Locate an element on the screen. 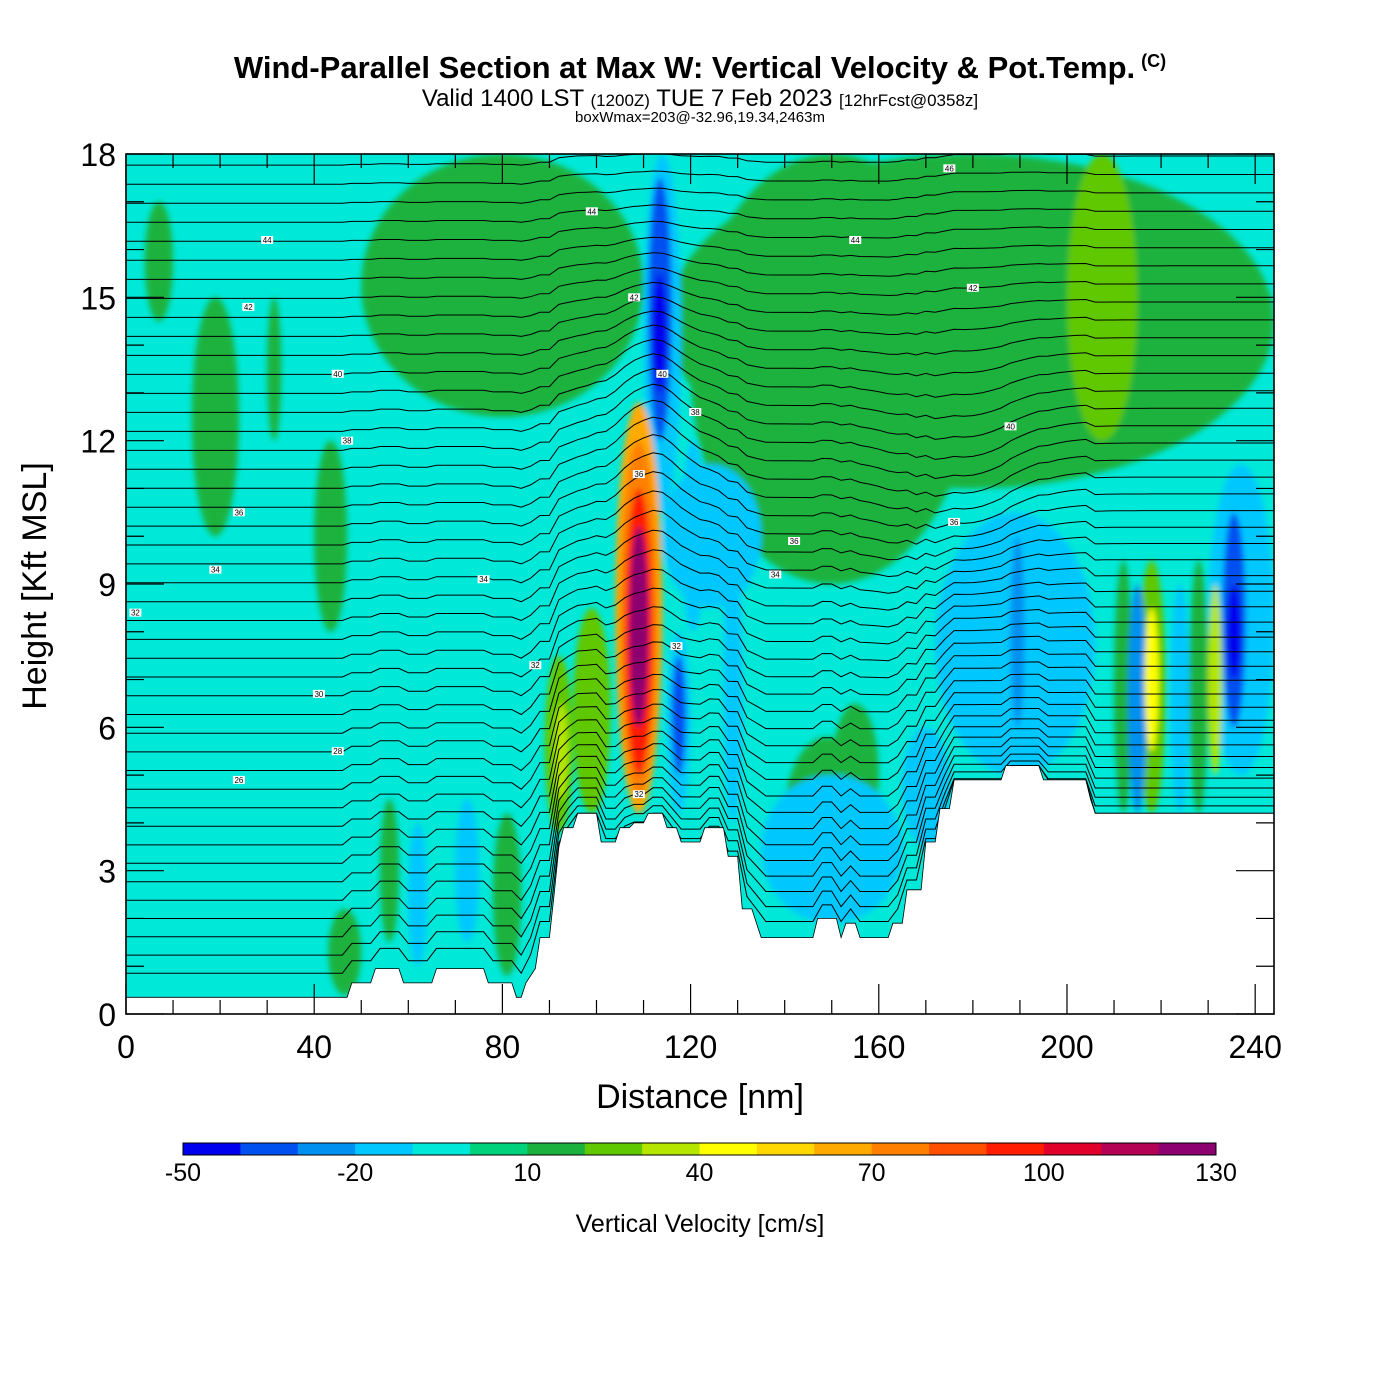 Image resolution: width=1400 pixels, height=1400 pixels. theta-label: 28 is located at coordinates (337, 751).